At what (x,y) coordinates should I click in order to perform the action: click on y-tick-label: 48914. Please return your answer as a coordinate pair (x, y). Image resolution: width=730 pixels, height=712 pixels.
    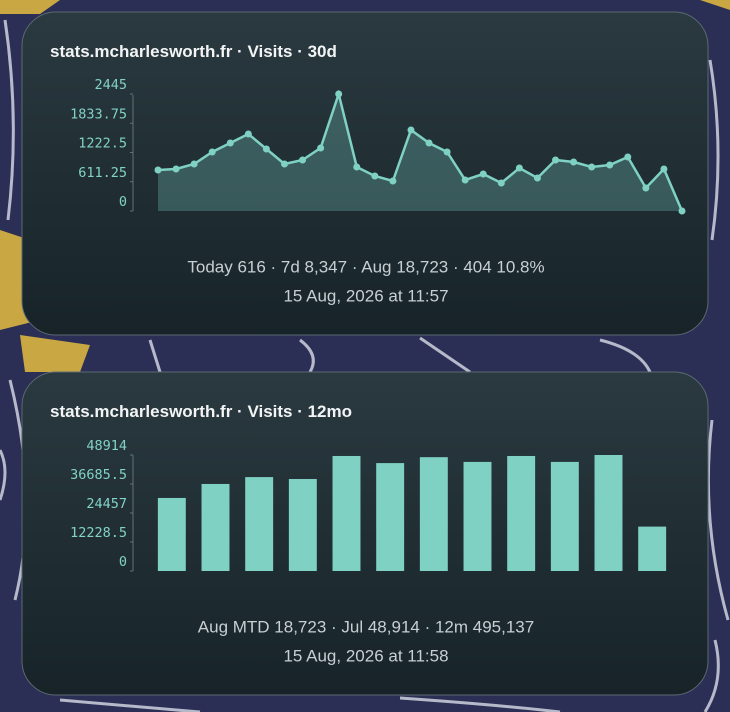
    Looking at the image, I should click on (106, 446).